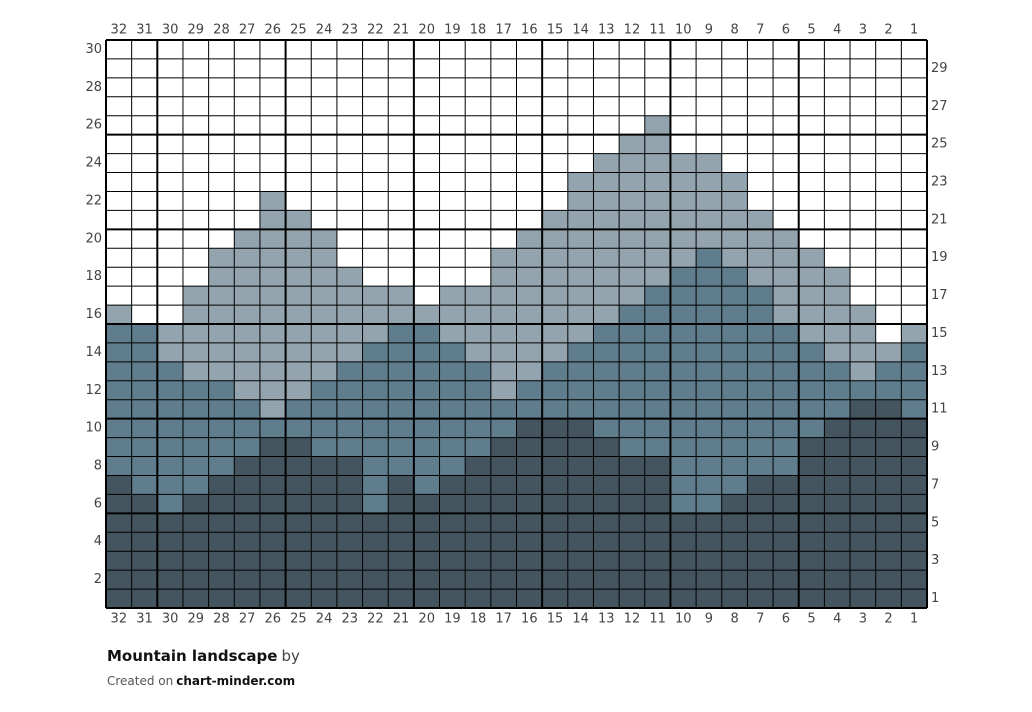 The width and height of the screenshot is (1032, 712). I want to click on row-label: 19, so click(939, 257).